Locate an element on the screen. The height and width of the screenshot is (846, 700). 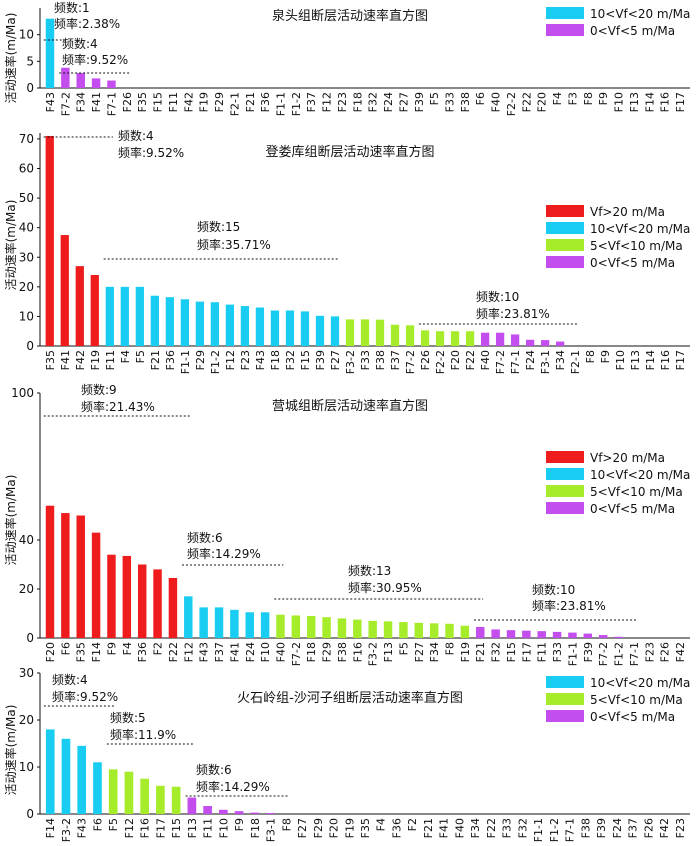
category-label: F42 is located at coordinates (80, 360).